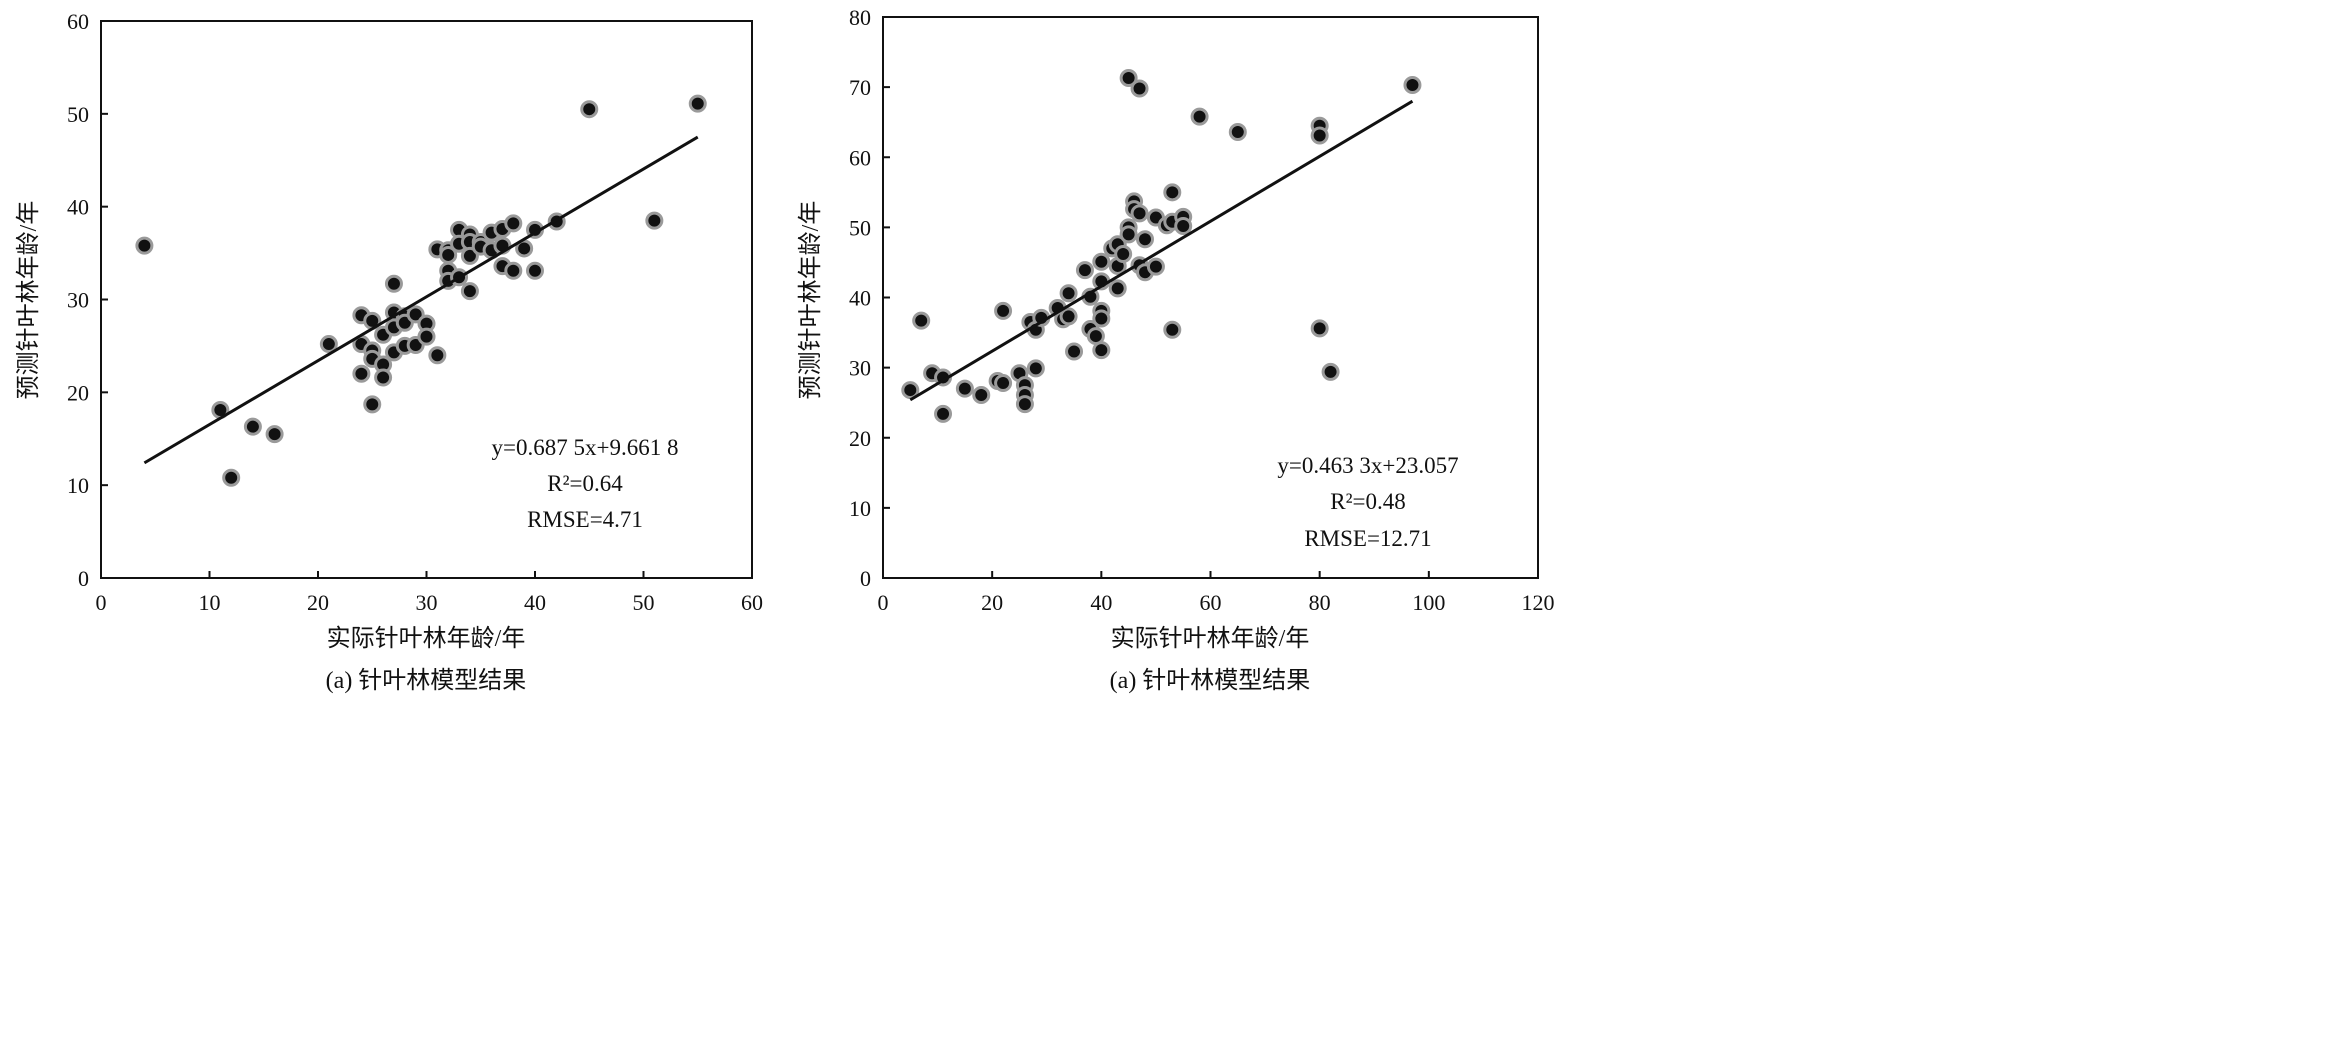 This screenshot has width=2348, height=1046. I want to click on y-tick-label: 80, so click(860, 17).